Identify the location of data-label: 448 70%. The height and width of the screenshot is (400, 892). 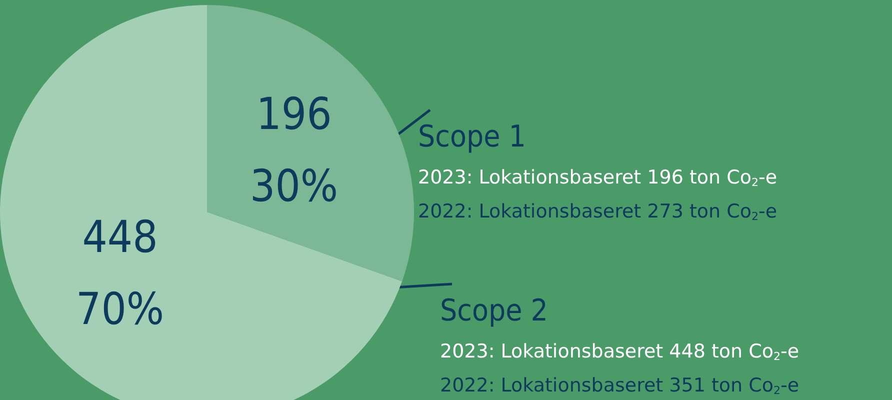
(120, 273).